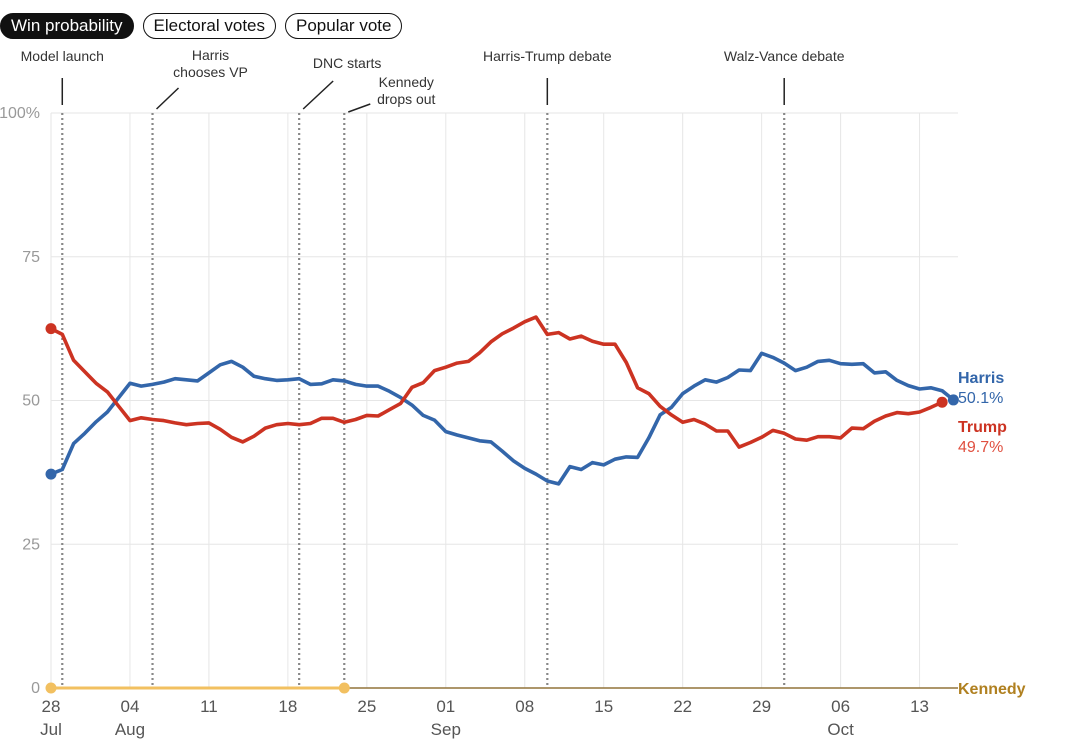 The width and height of the screenshot is (1080, 741). I want to click on kennedy-label: Kennedy, so click(992, 689).